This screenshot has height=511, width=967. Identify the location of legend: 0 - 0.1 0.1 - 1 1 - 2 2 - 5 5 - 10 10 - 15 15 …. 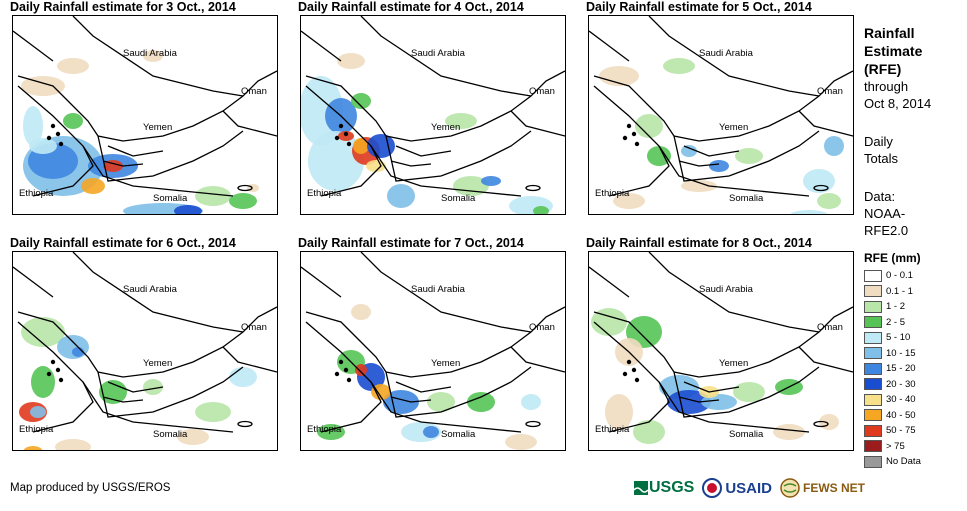
(892, 369).